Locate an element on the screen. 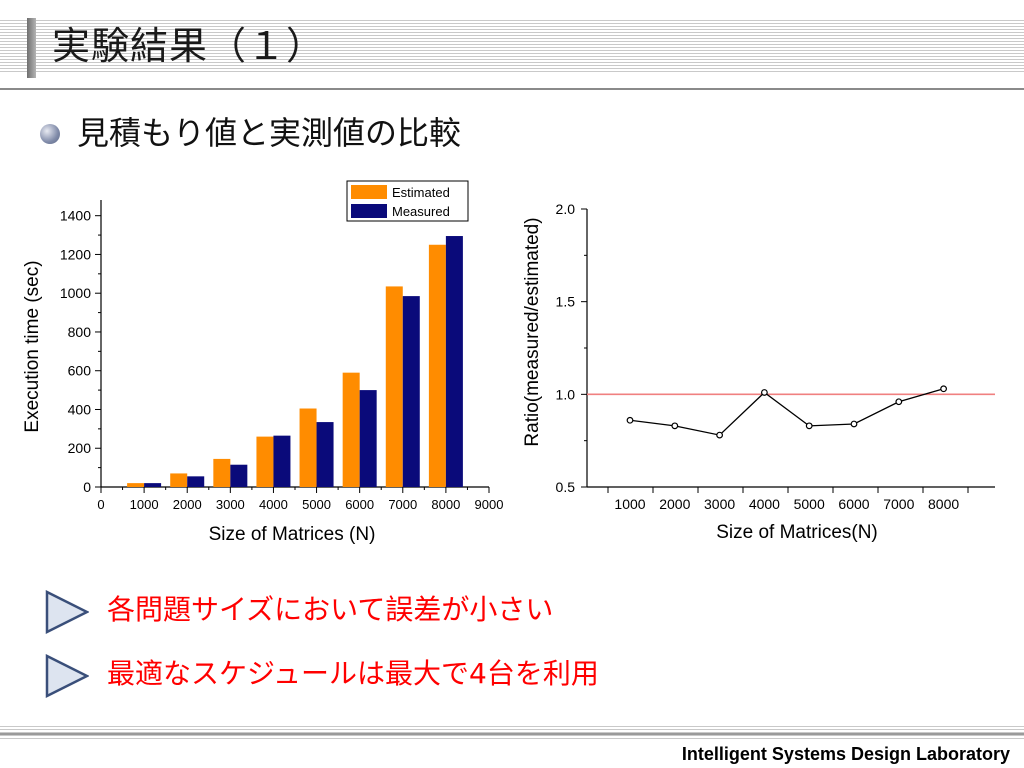  y-tick-label: 2.0 is located at coordinates (566, 209).